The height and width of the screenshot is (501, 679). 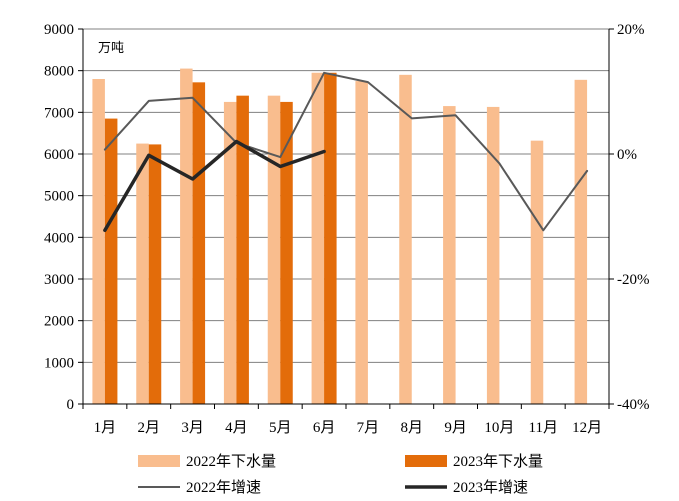 I want to click on left-tick-label: 2000, so click(x=59, y=322).